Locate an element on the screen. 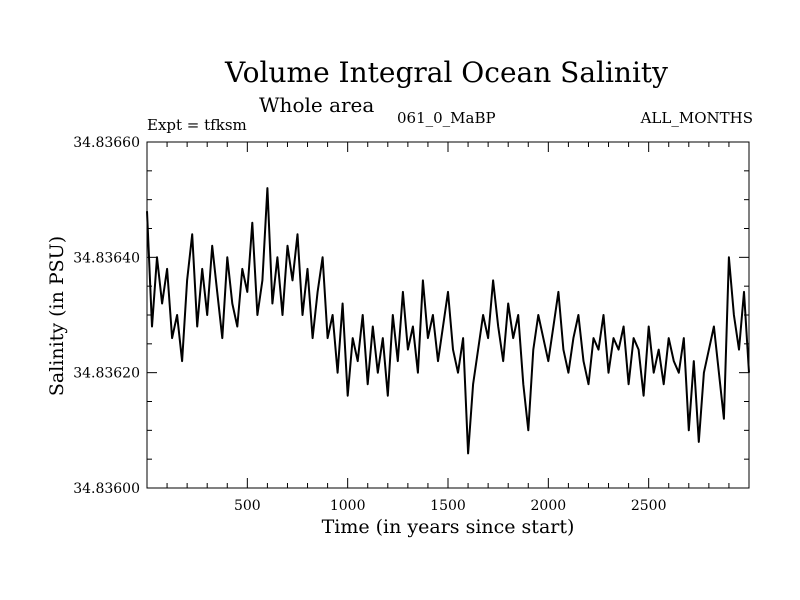 The height and width of the screenshot is (600, 800). run-id-label: 061_0_MaBP is located at coordinates (446, 118).